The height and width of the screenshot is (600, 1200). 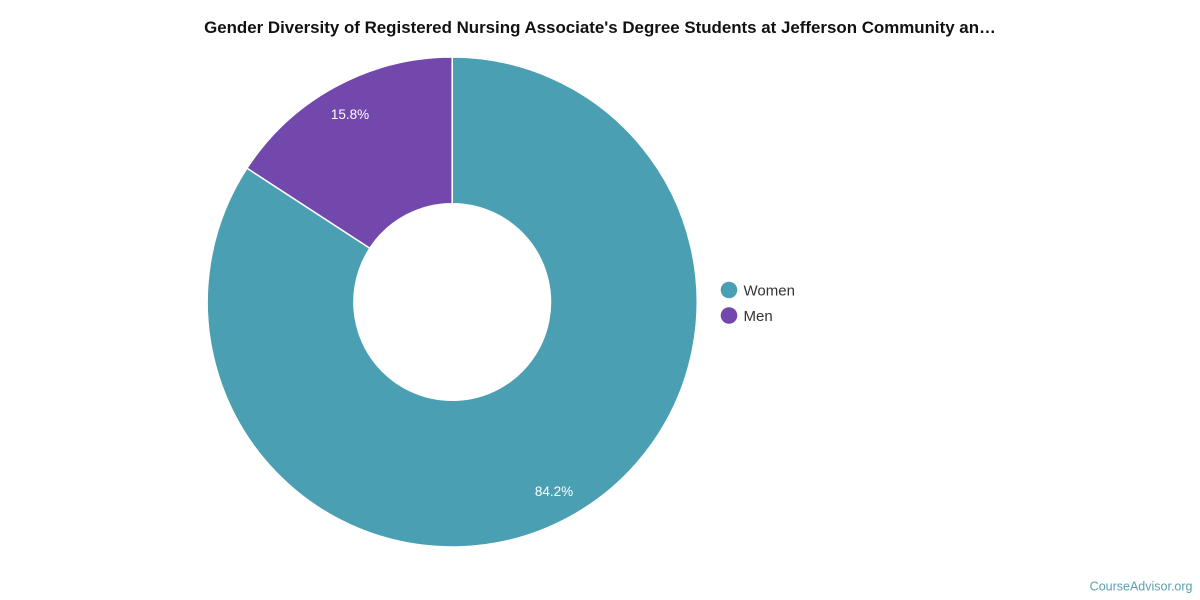 What do you see at coordinates (350, 114) in the screenshot?
I see `svg-text: 15.8%` at bounding box center [350, 114].